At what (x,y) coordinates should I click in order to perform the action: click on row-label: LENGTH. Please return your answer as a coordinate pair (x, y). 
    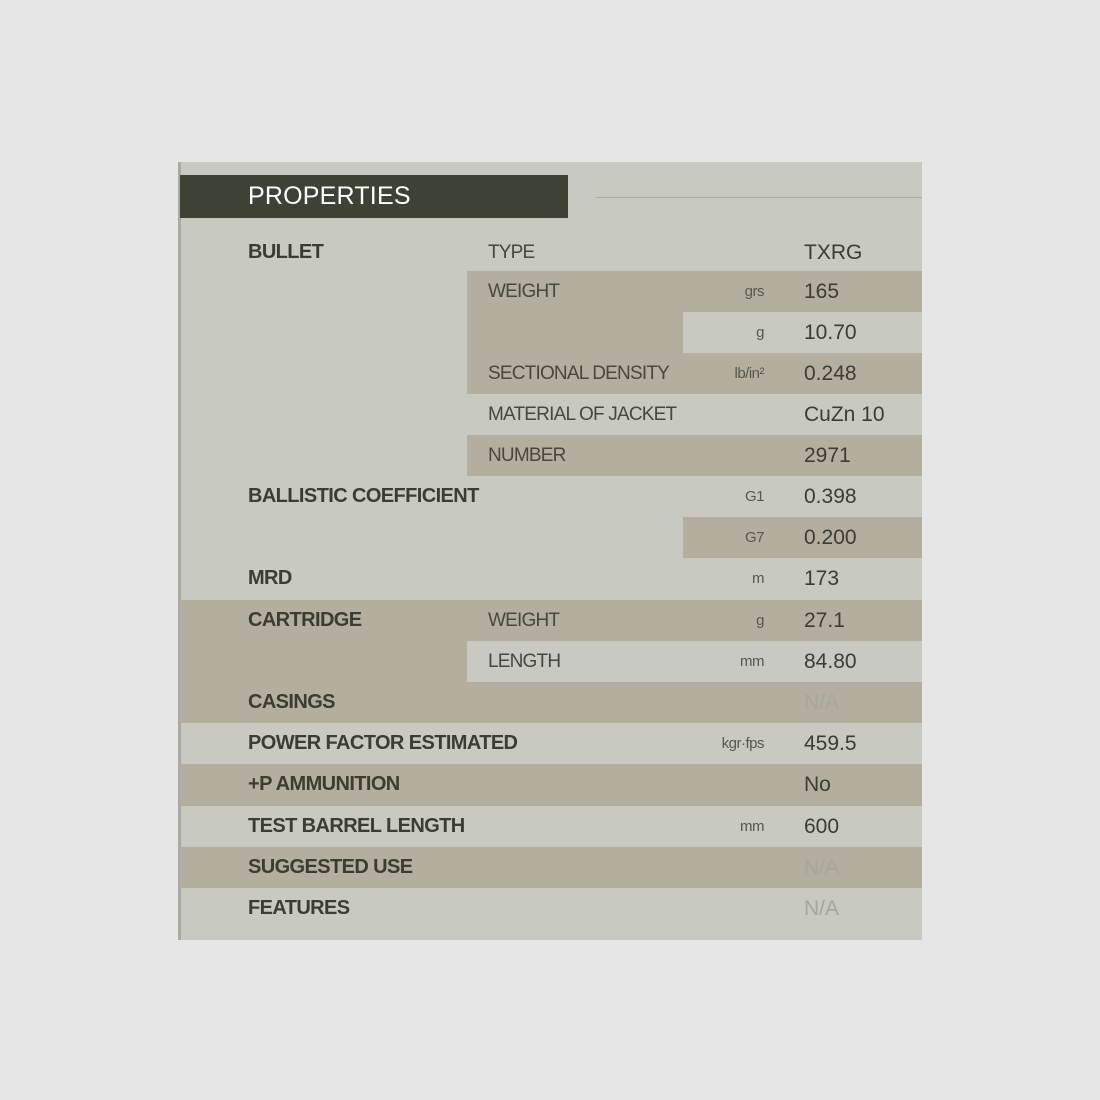
    Looking at the image, I should click on (524, 661).